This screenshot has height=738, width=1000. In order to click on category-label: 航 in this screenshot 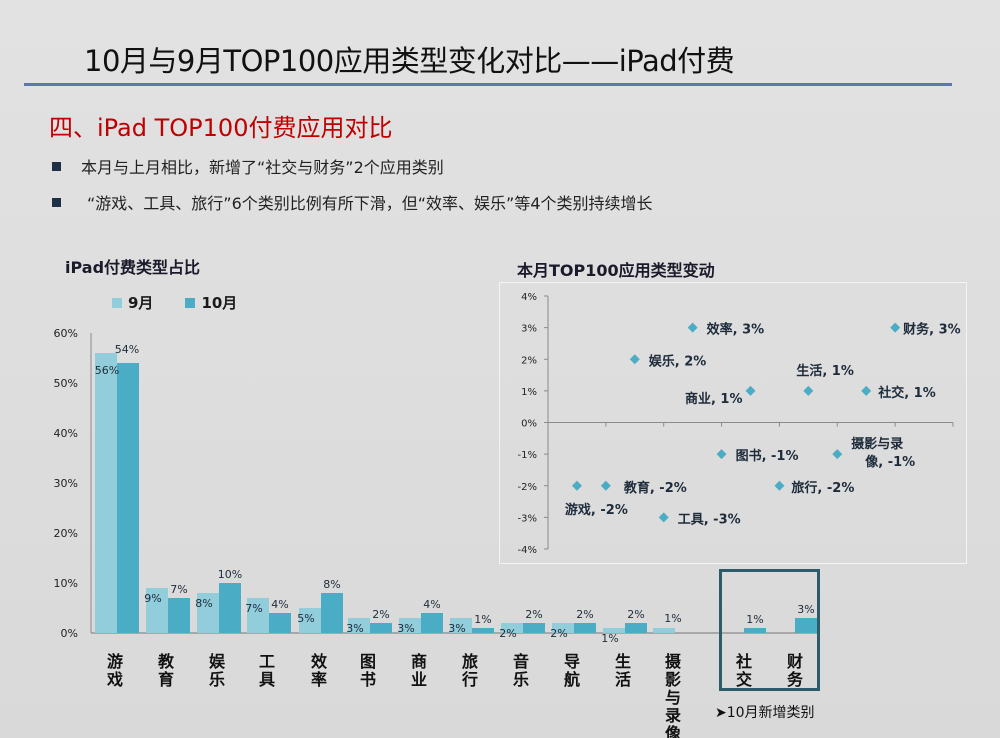, I will do `click(572, 679)`.